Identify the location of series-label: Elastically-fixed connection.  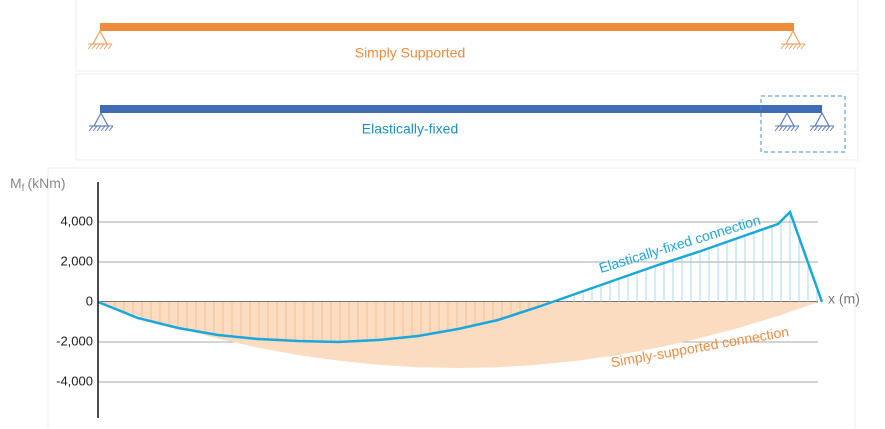
(679, 244).